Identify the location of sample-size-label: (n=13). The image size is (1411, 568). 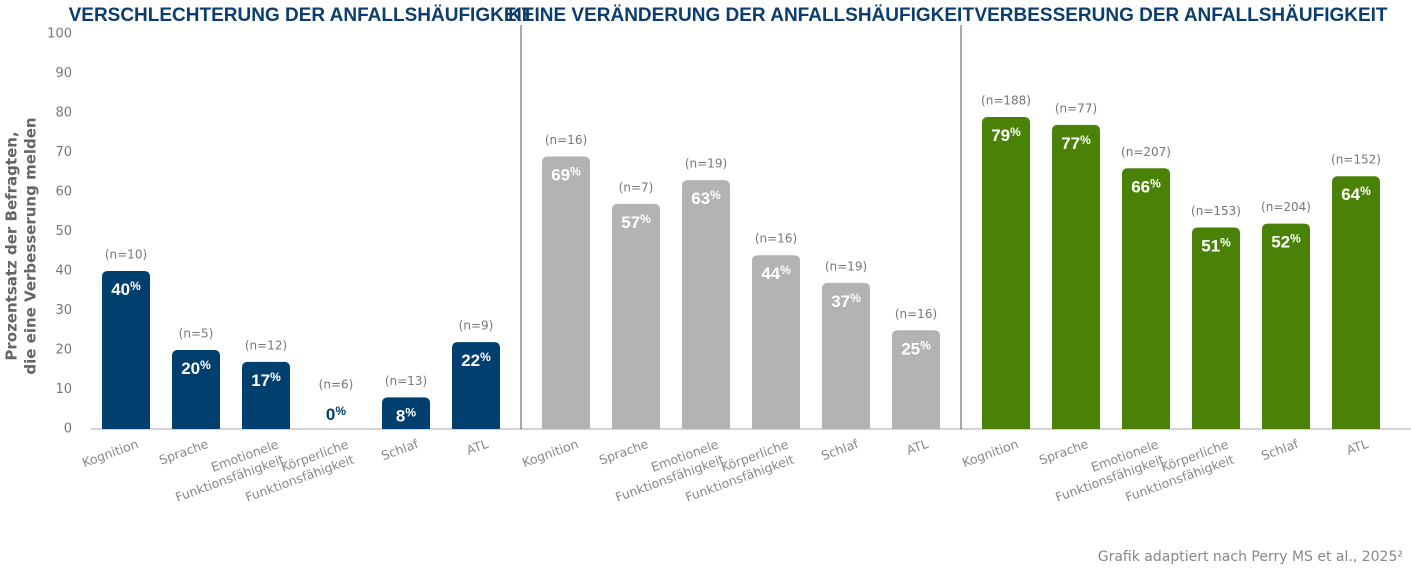
(406, 381).